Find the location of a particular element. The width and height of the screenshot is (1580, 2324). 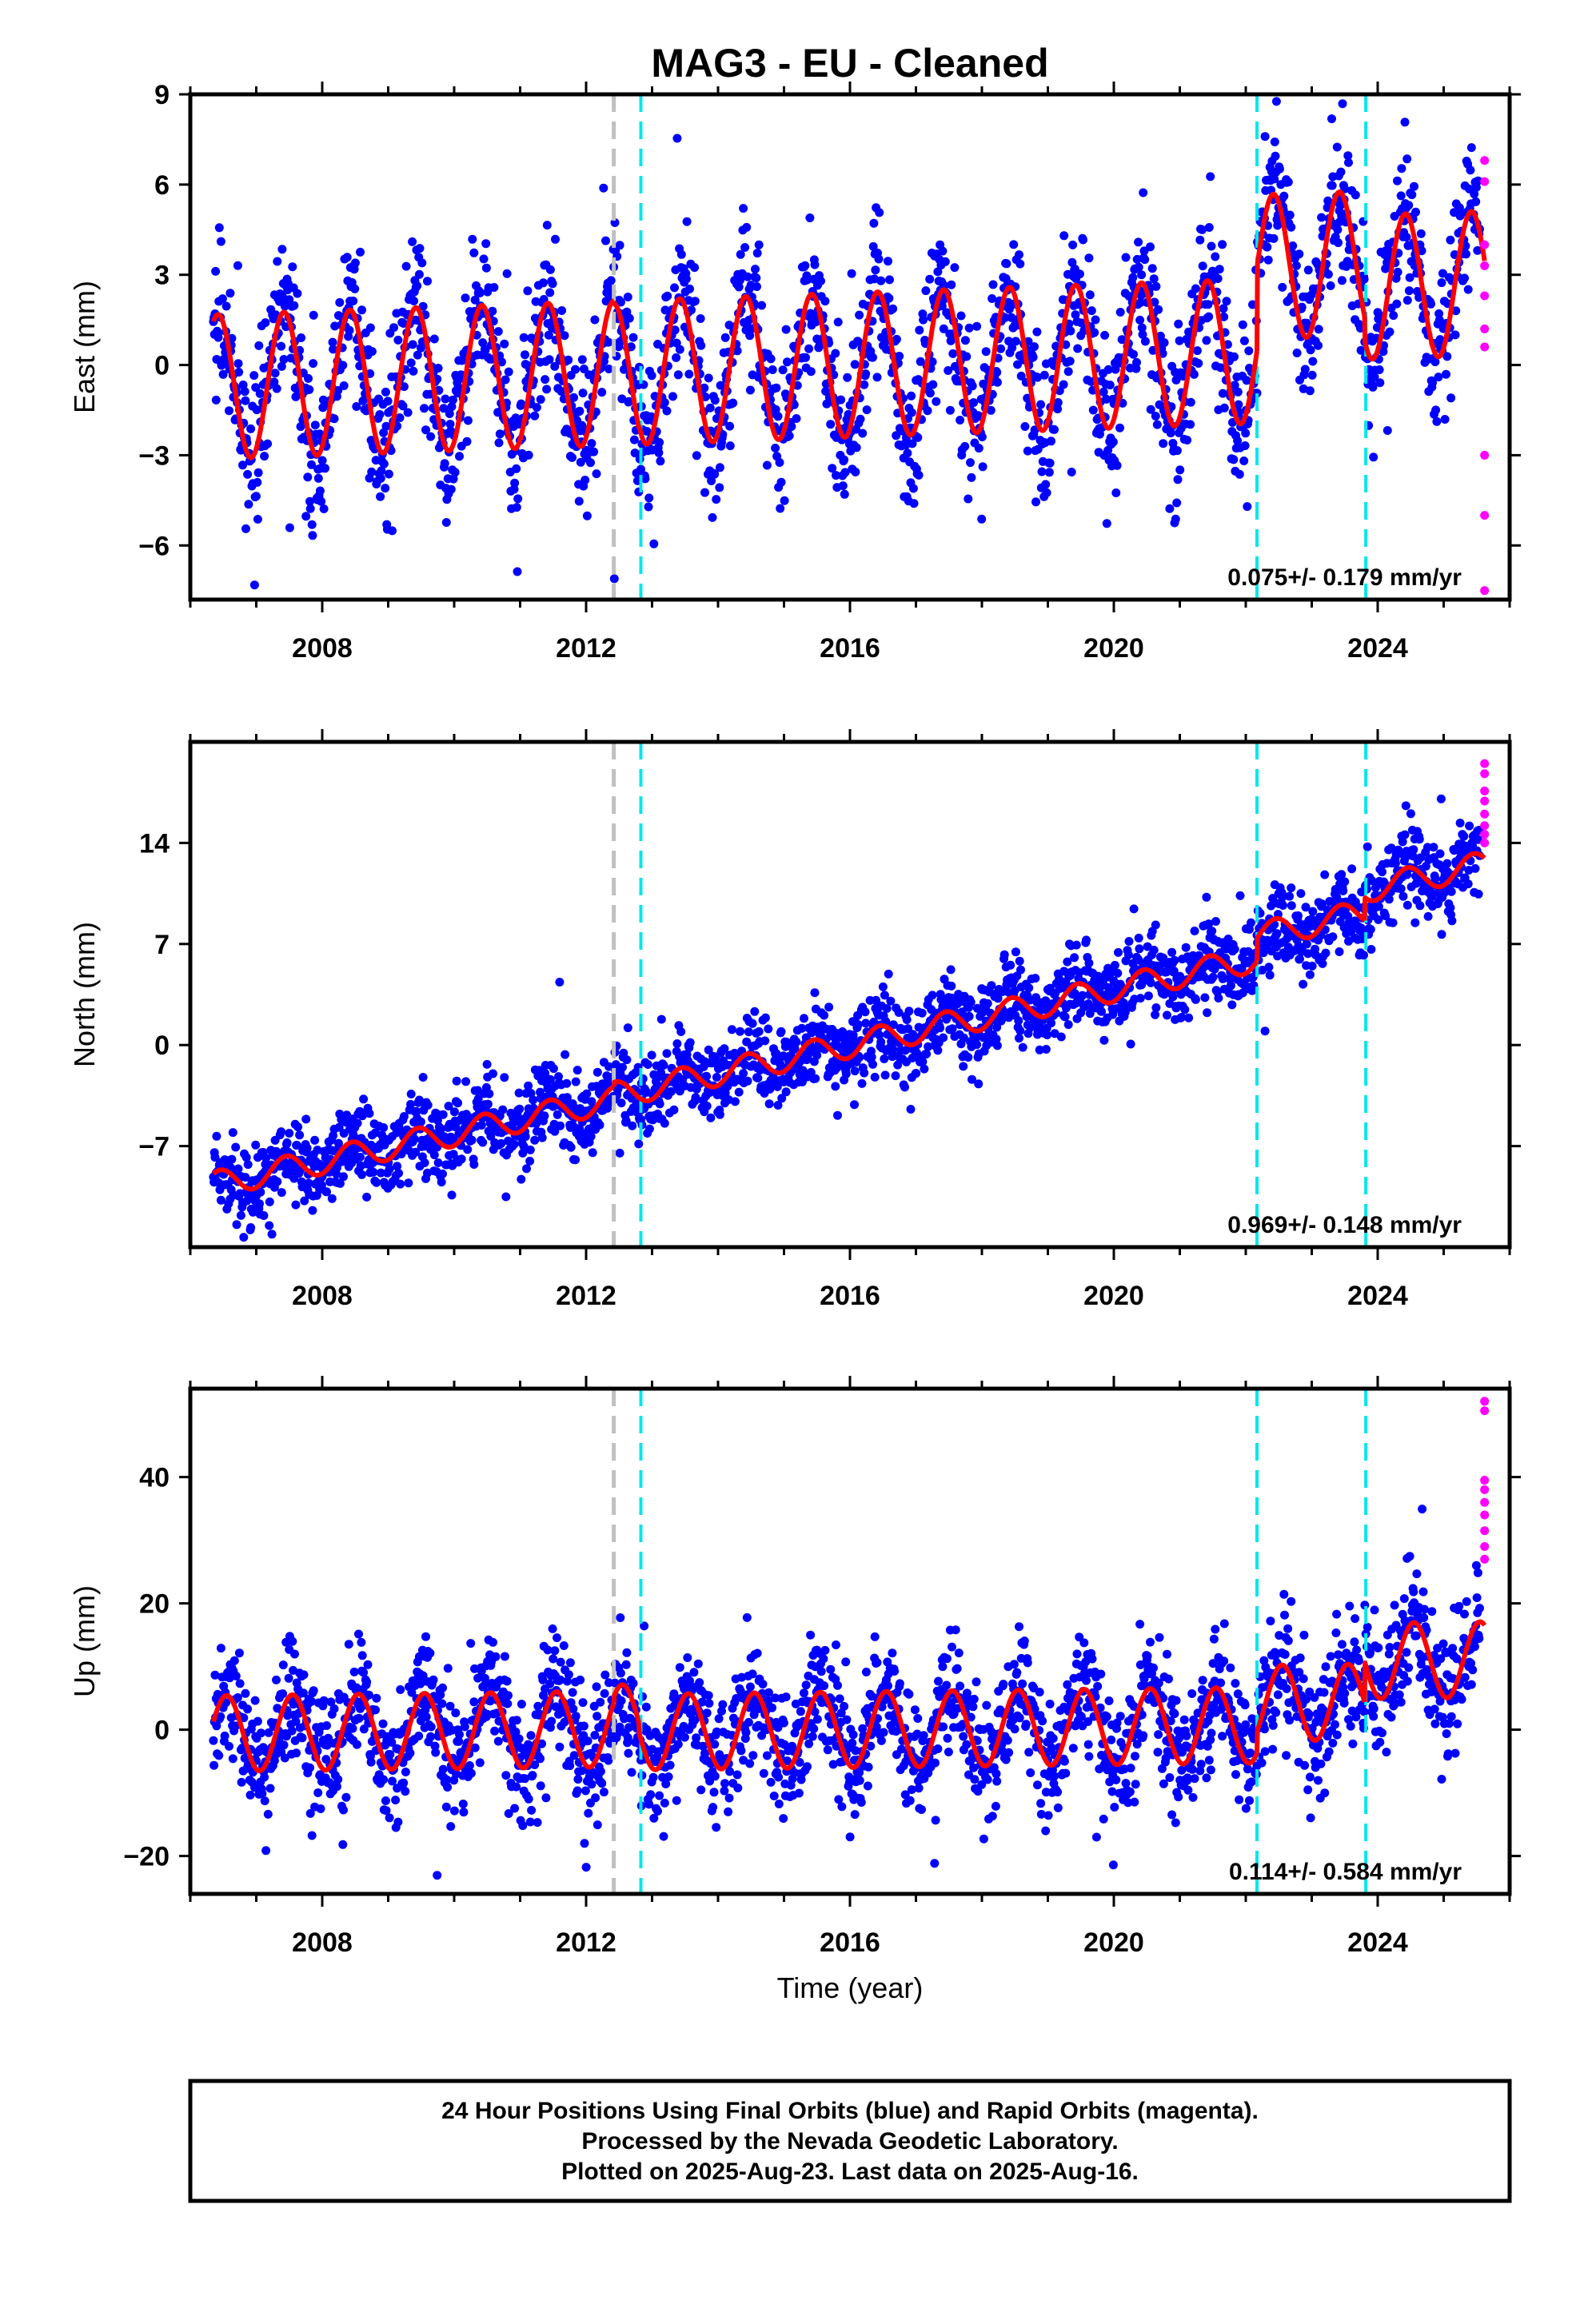

east-y-tick-label: −6 is located at coordinates (154, 546).